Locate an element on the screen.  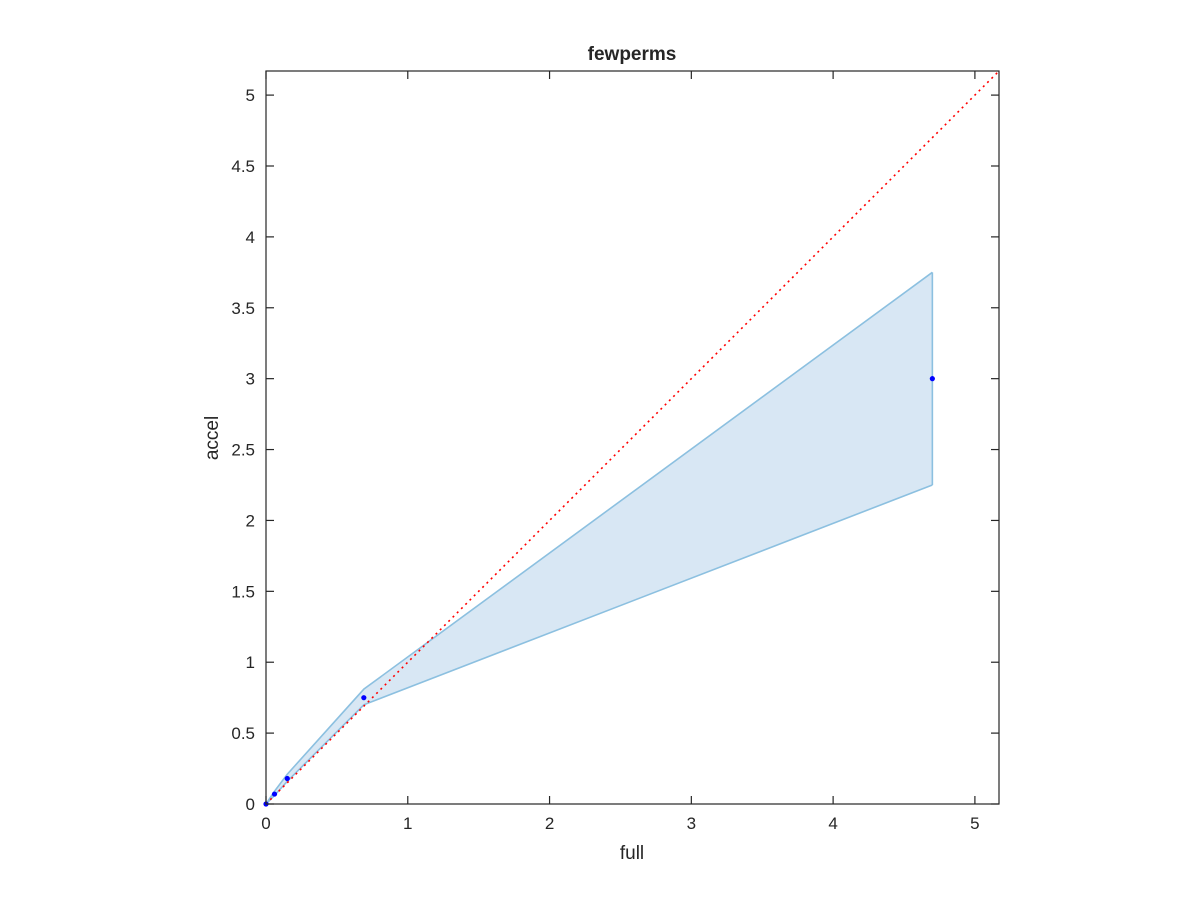
x-tick-label: 1 is located at coordinates (407, 823).